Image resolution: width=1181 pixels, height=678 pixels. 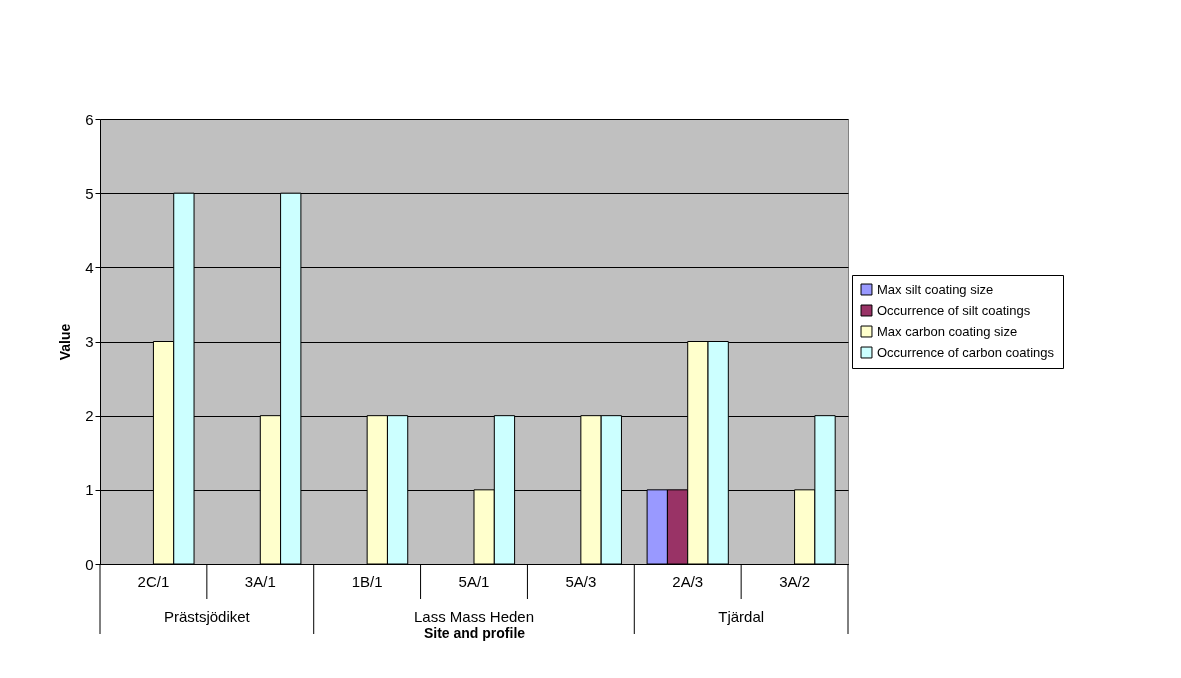 What do you see at coordinates (688, 581) in the screenshot?
I see `x-tick-label: 2A/3` at bounding box center [688, 581].